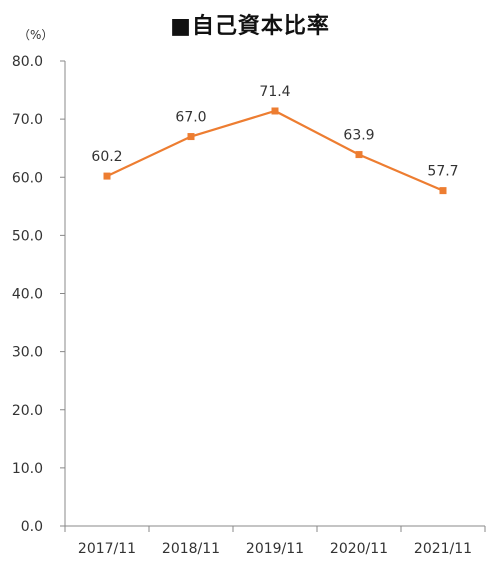  What do you see at coordinates (250, 26) in the screenshot?
I see `chart-title: ■自己資本比率` at bounding box center [250, 26].